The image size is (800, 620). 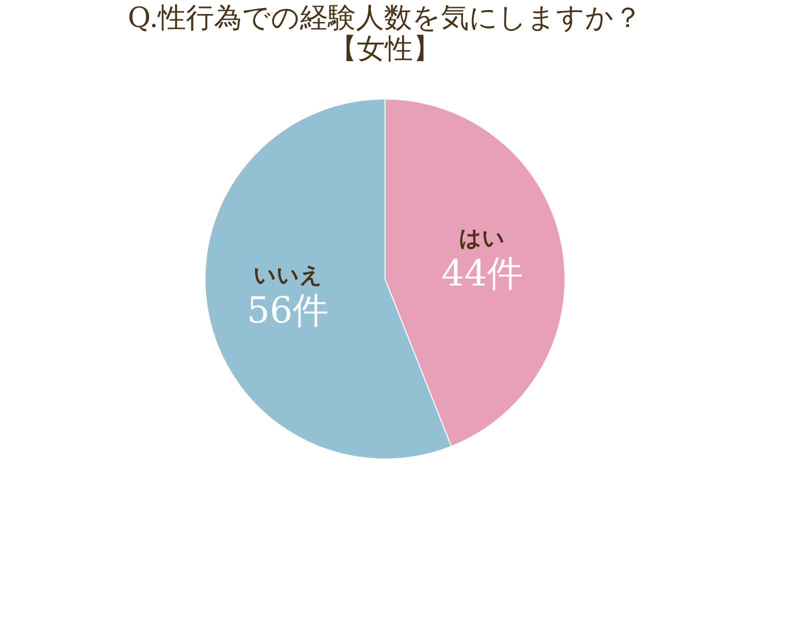 What do you see at coordinates (287, 276) in the screenshot?
I see `slice-label: いいえ` at bounding box center [287, 276].